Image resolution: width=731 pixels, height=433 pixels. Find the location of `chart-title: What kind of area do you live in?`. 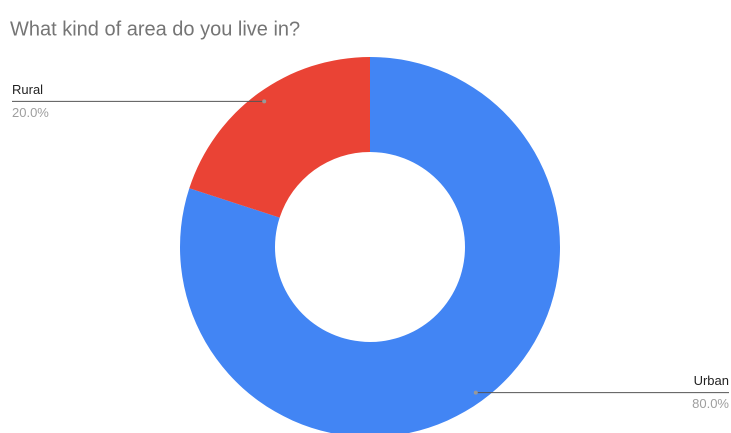

chart-title: What kind of area do you live in? is located at coordinates (155, 29).